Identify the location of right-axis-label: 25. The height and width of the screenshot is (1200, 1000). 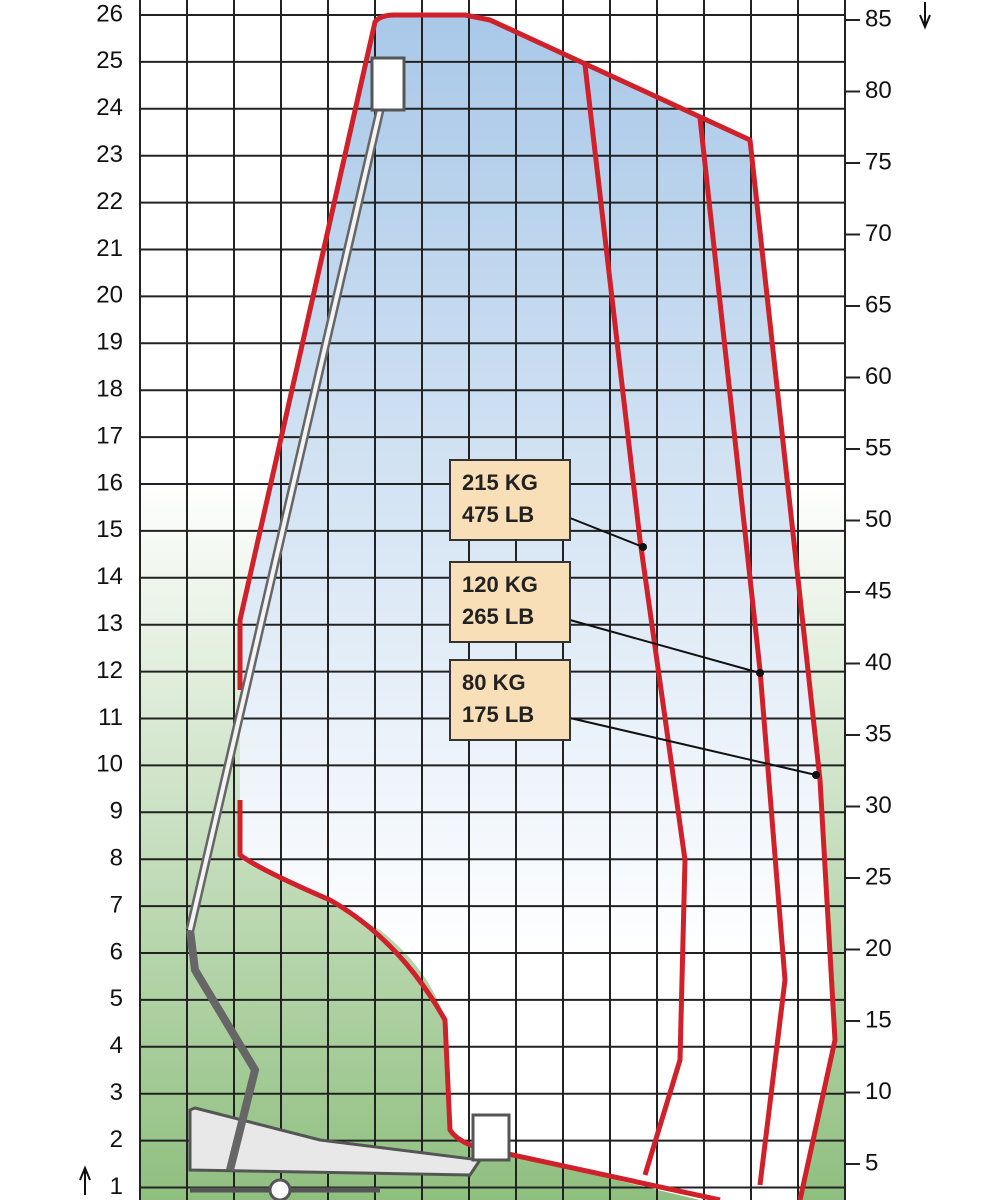
(878, 876).